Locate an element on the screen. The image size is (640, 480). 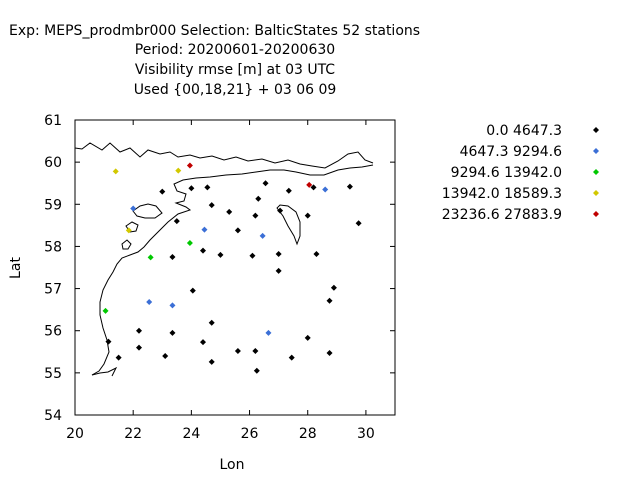
x-tick-label: 24 is located at coordinates (191, 434).